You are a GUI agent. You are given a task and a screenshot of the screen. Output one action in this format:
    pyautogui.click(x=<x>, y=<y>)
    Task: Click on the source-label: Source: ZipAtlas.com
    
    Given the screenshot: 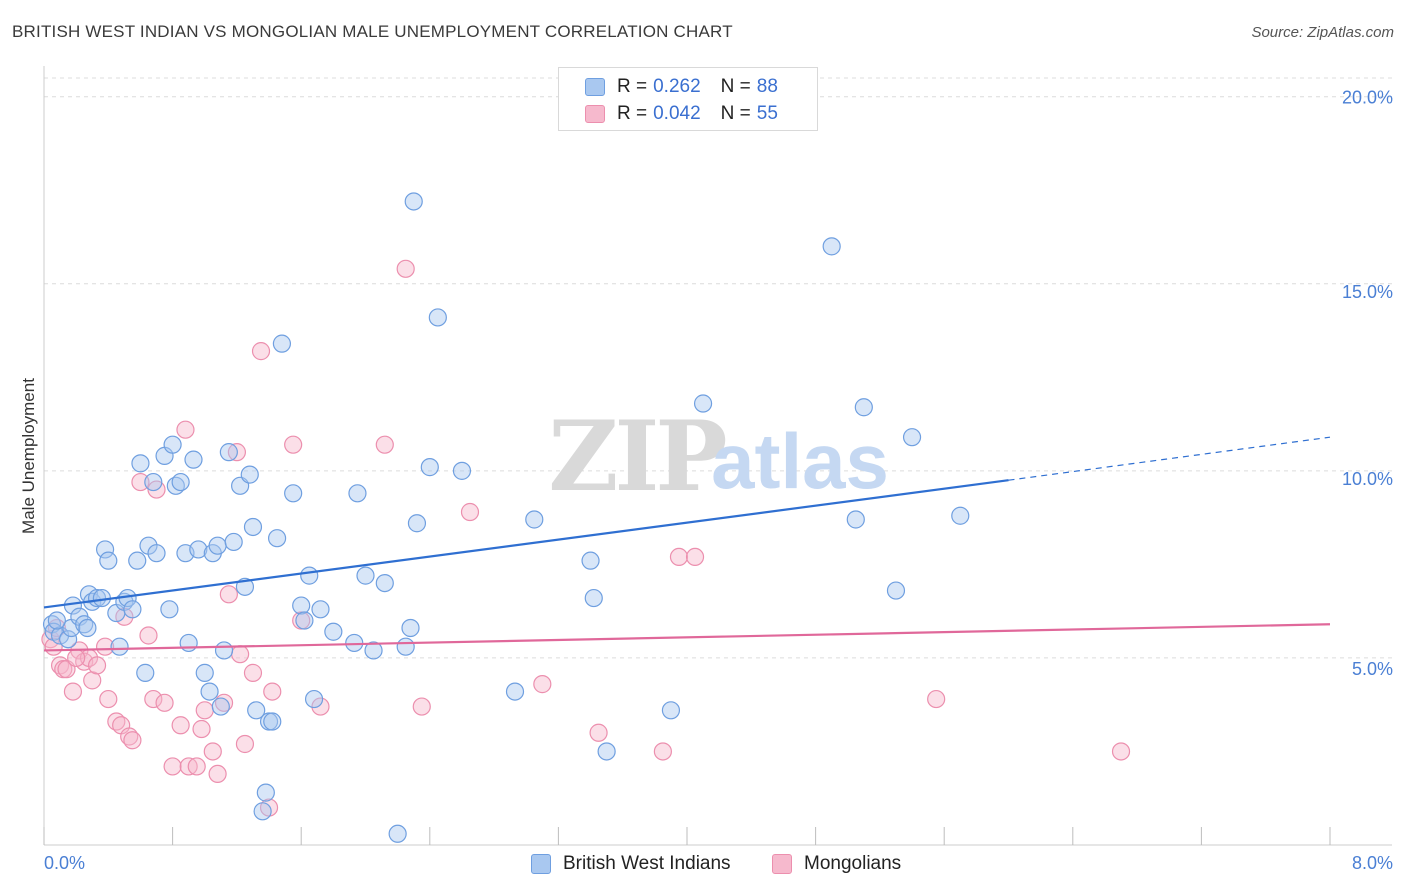 What is the action you would take?
    pyautogui.click(x=1322, y=32)
    